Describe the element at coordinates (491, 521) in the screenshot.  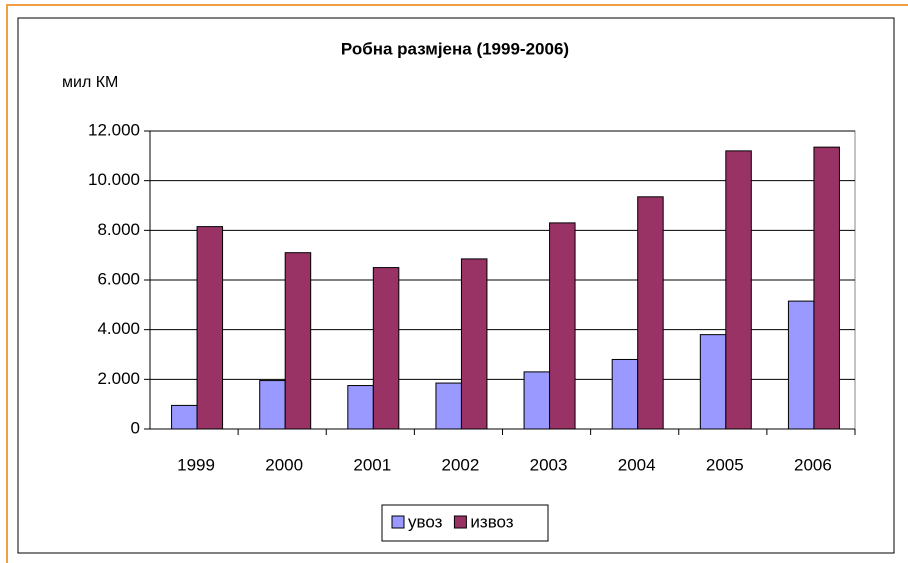
I see `legend-label: извоз` at that location.